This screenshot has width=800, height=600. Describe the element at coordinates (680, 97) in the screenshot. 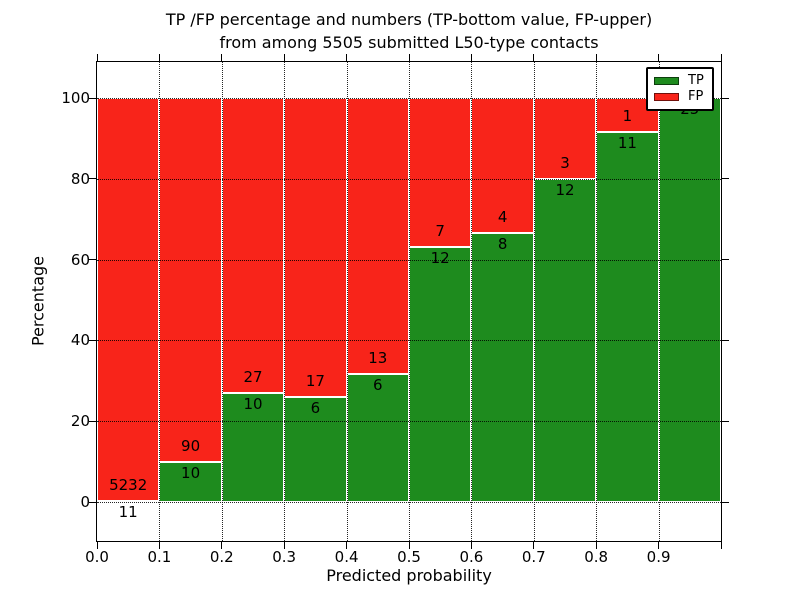

I see `legend-entry-fp: FP` at that location.